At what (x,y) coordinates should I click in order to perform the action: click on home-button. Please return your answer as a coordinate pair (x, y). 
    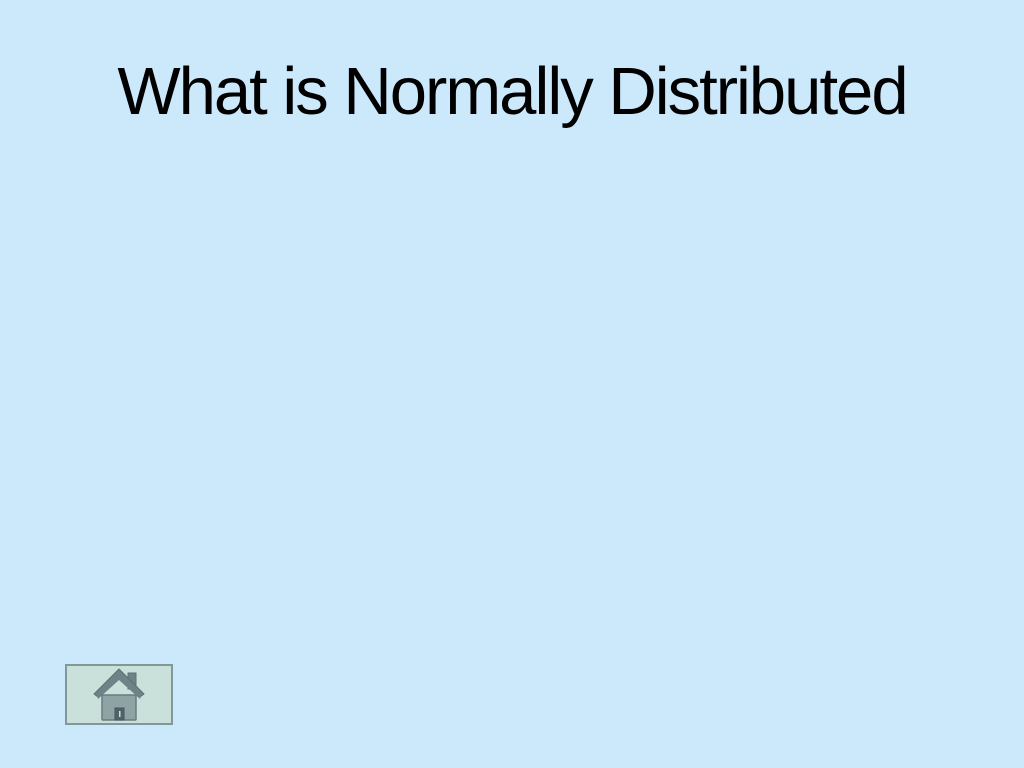
    Looking at the image, I should click on (119, 694).